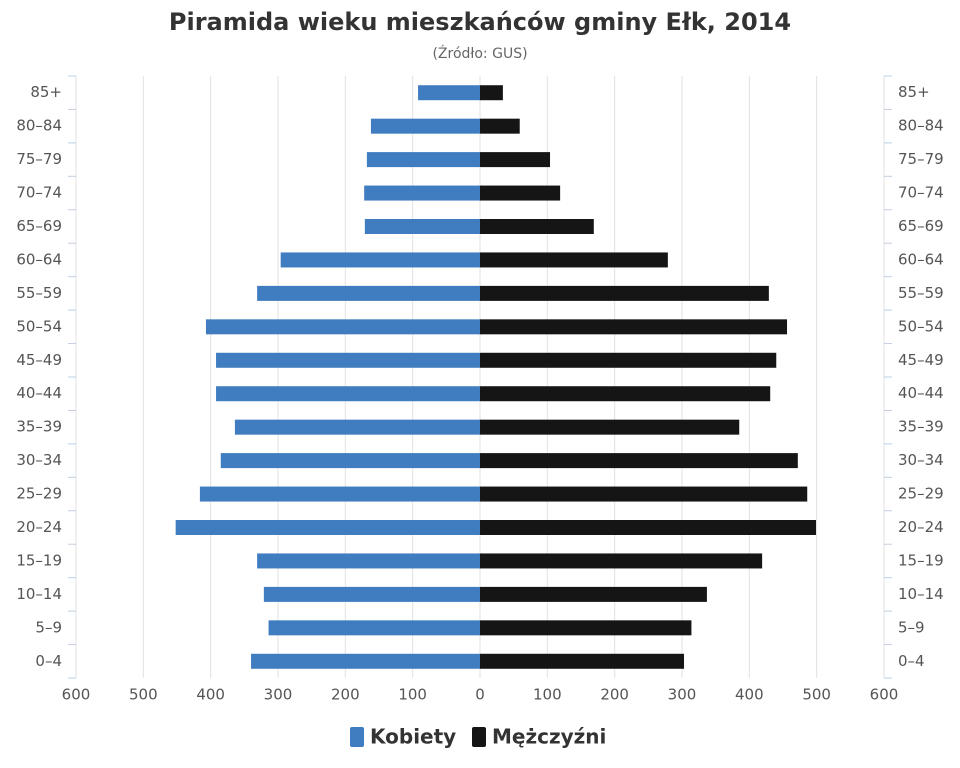  I want to click on y-tick-label: 15–19, so click(39, 560).